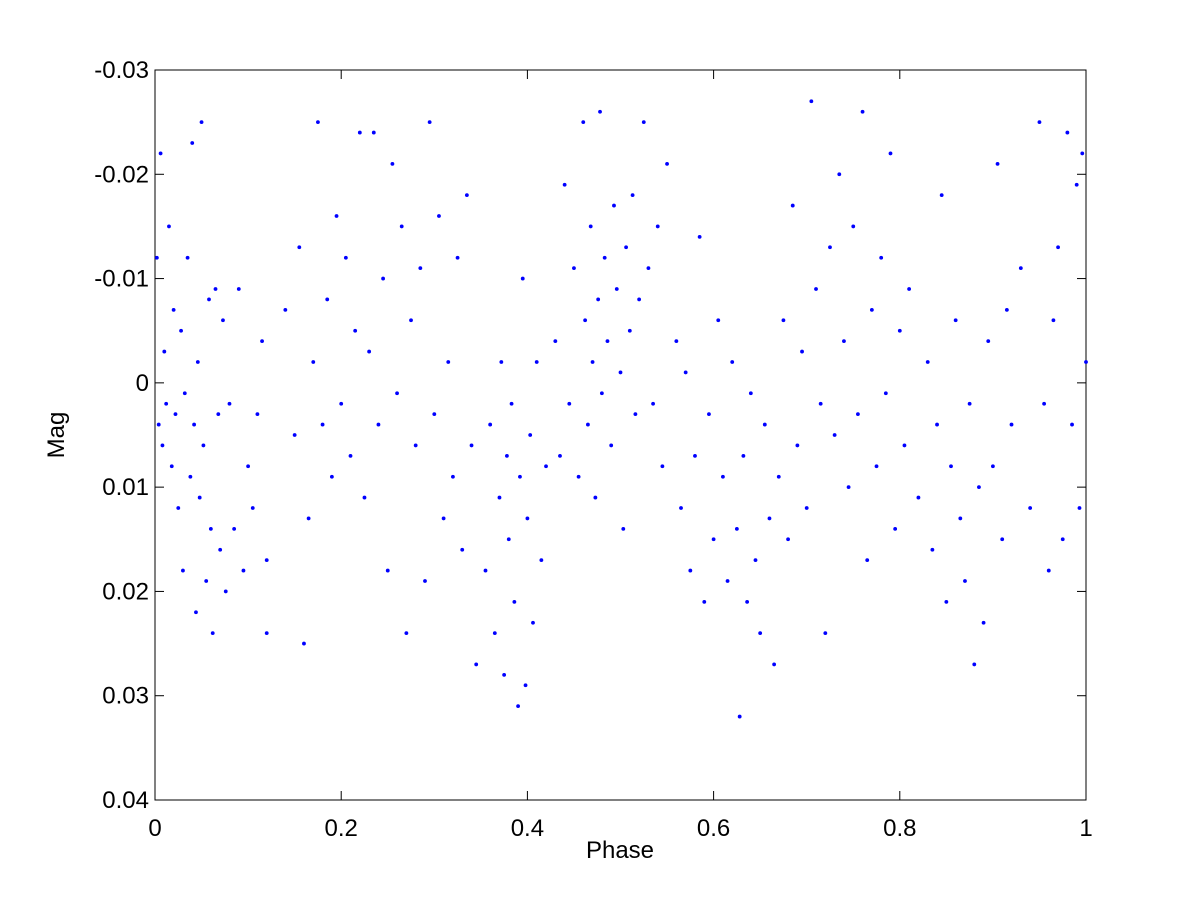  Describe the element at coordinates (121, 174) in the screenshot. I see `y-tick-label: -0.02` at that location.